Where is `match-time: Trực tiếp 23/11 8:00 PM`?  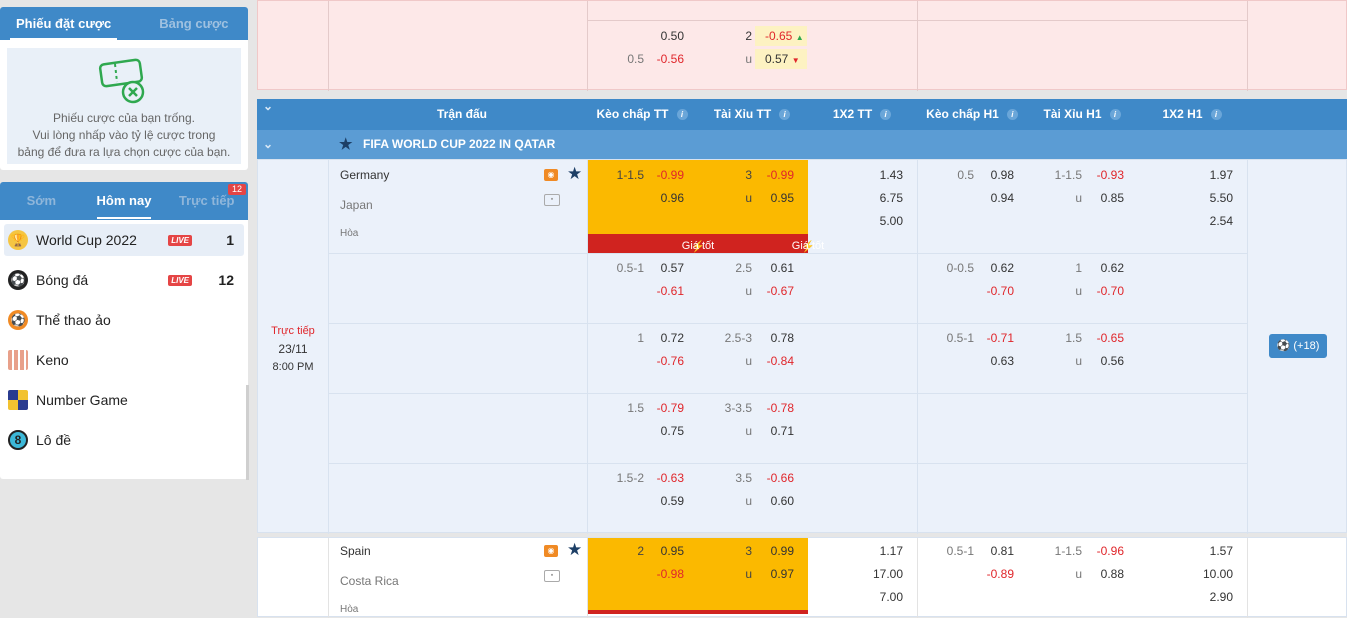 match-time: Trực tiếp 23/11 8:00 PM is located at coordinates (293, 349).